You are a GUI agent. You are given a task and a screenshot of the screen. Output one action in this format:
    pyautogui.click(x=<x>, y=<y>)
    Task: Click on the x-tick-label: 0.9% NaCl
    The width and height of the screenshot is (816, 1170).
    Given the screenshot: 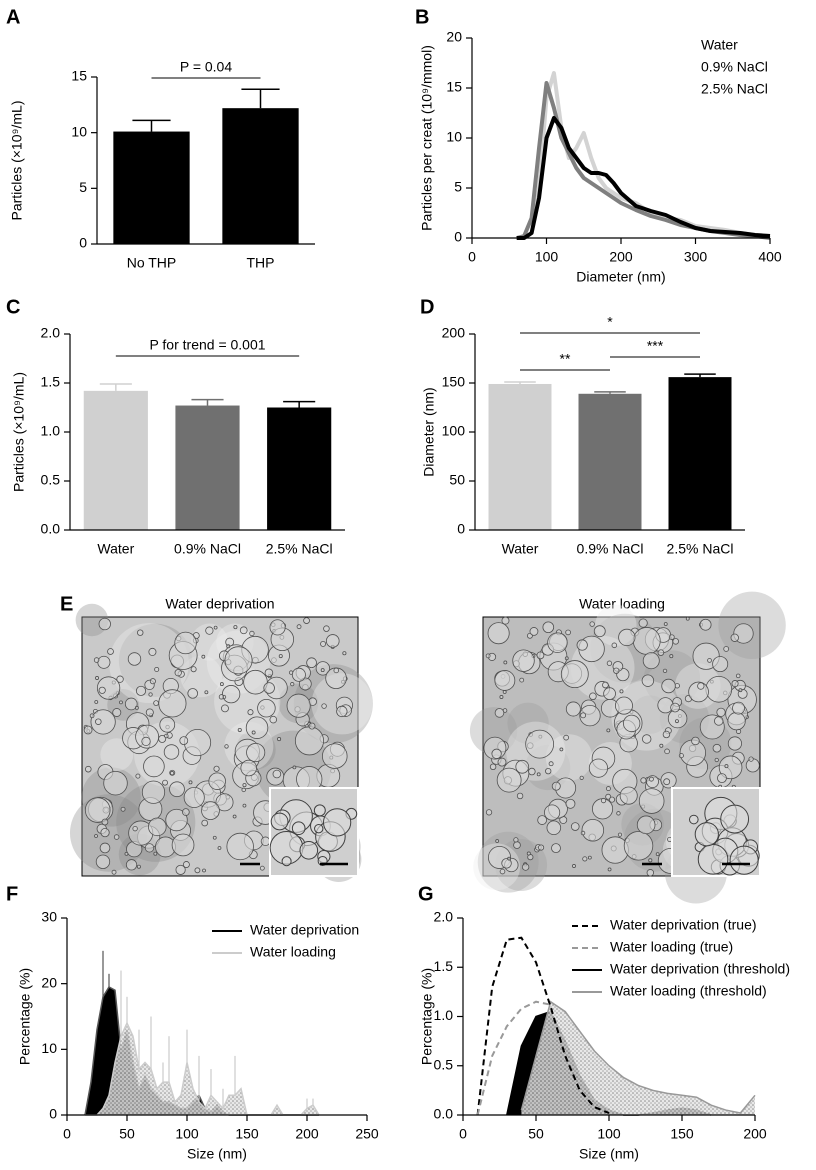 What is the action you would take?
    pyautogui.click(x=610, y=549)
    